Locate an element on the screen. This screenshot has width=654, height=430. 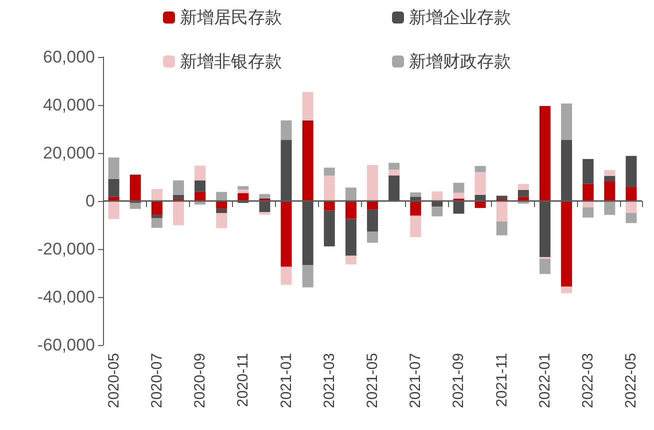
x-tick-label: 2022-03 is located at coordinates (588, 380).